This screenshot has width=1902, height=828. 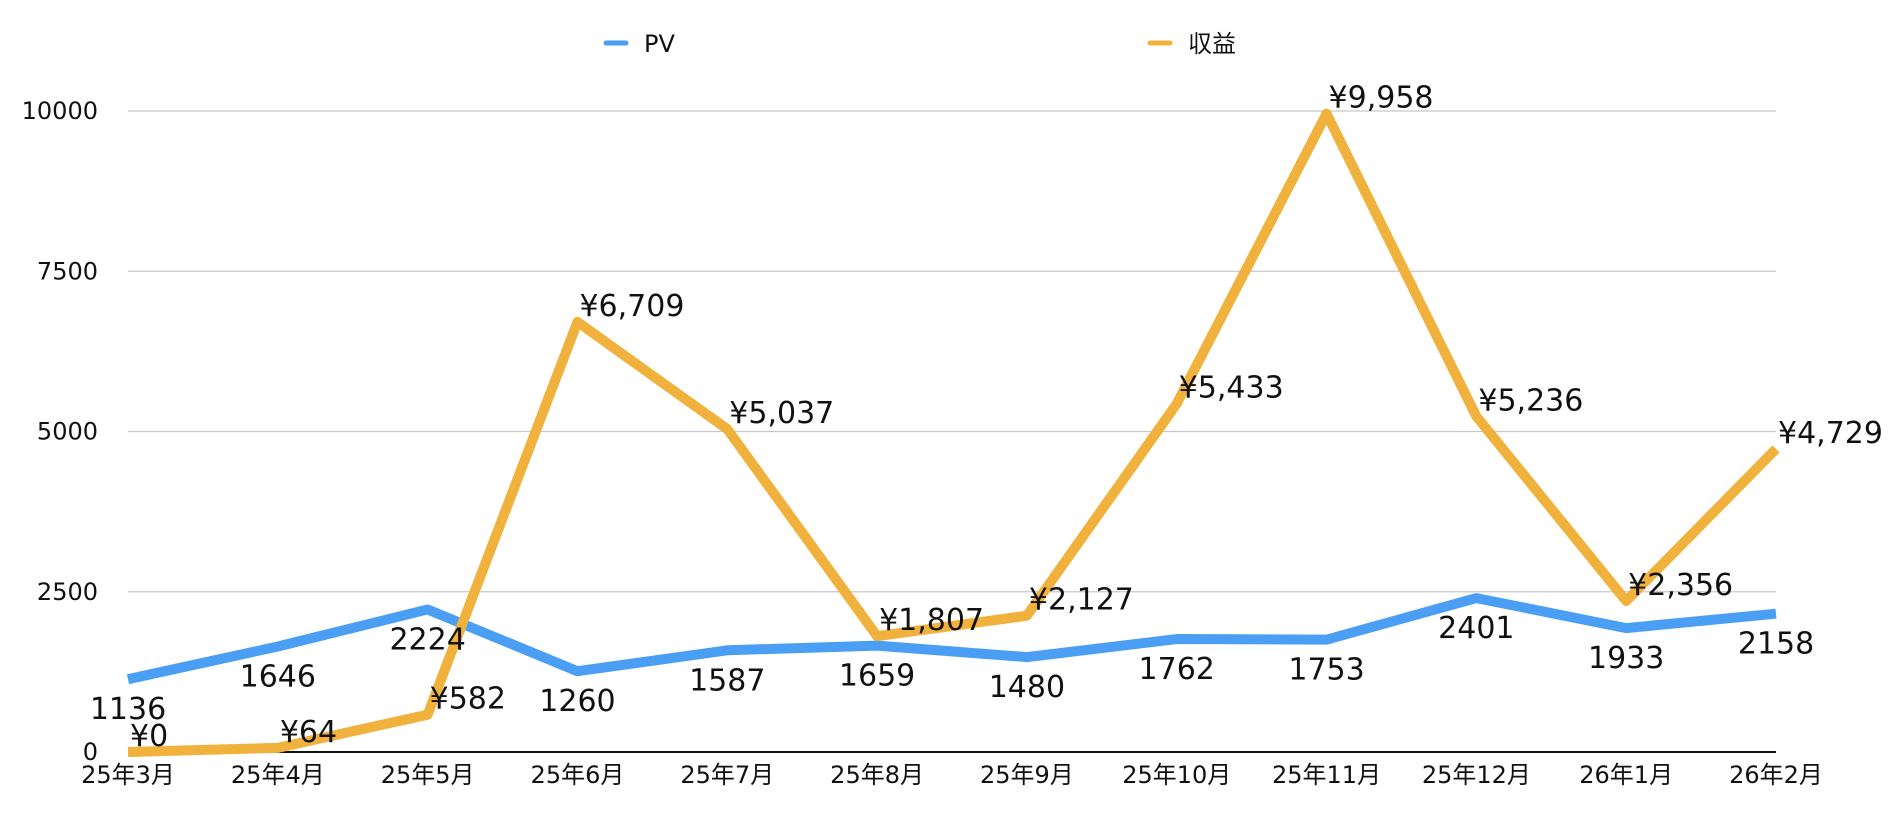 What do you see at coordinates (67, 271) in the screenshot?
I see `y-tick-label: 7500` at bounding box center [67, 271].